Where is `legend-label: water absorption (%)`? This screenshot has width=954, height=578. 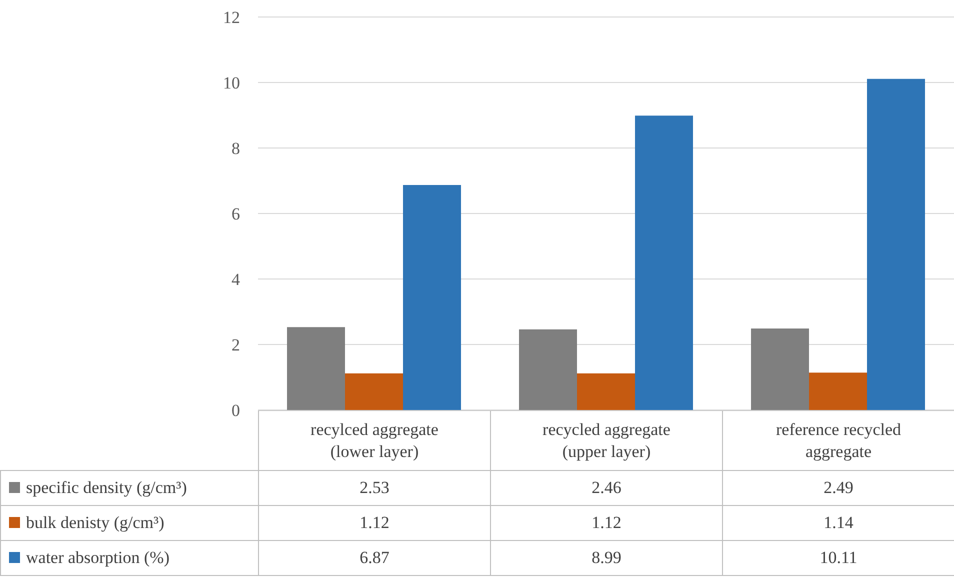 legend-label: water absorption (%) is located at coordinates (98, 557).